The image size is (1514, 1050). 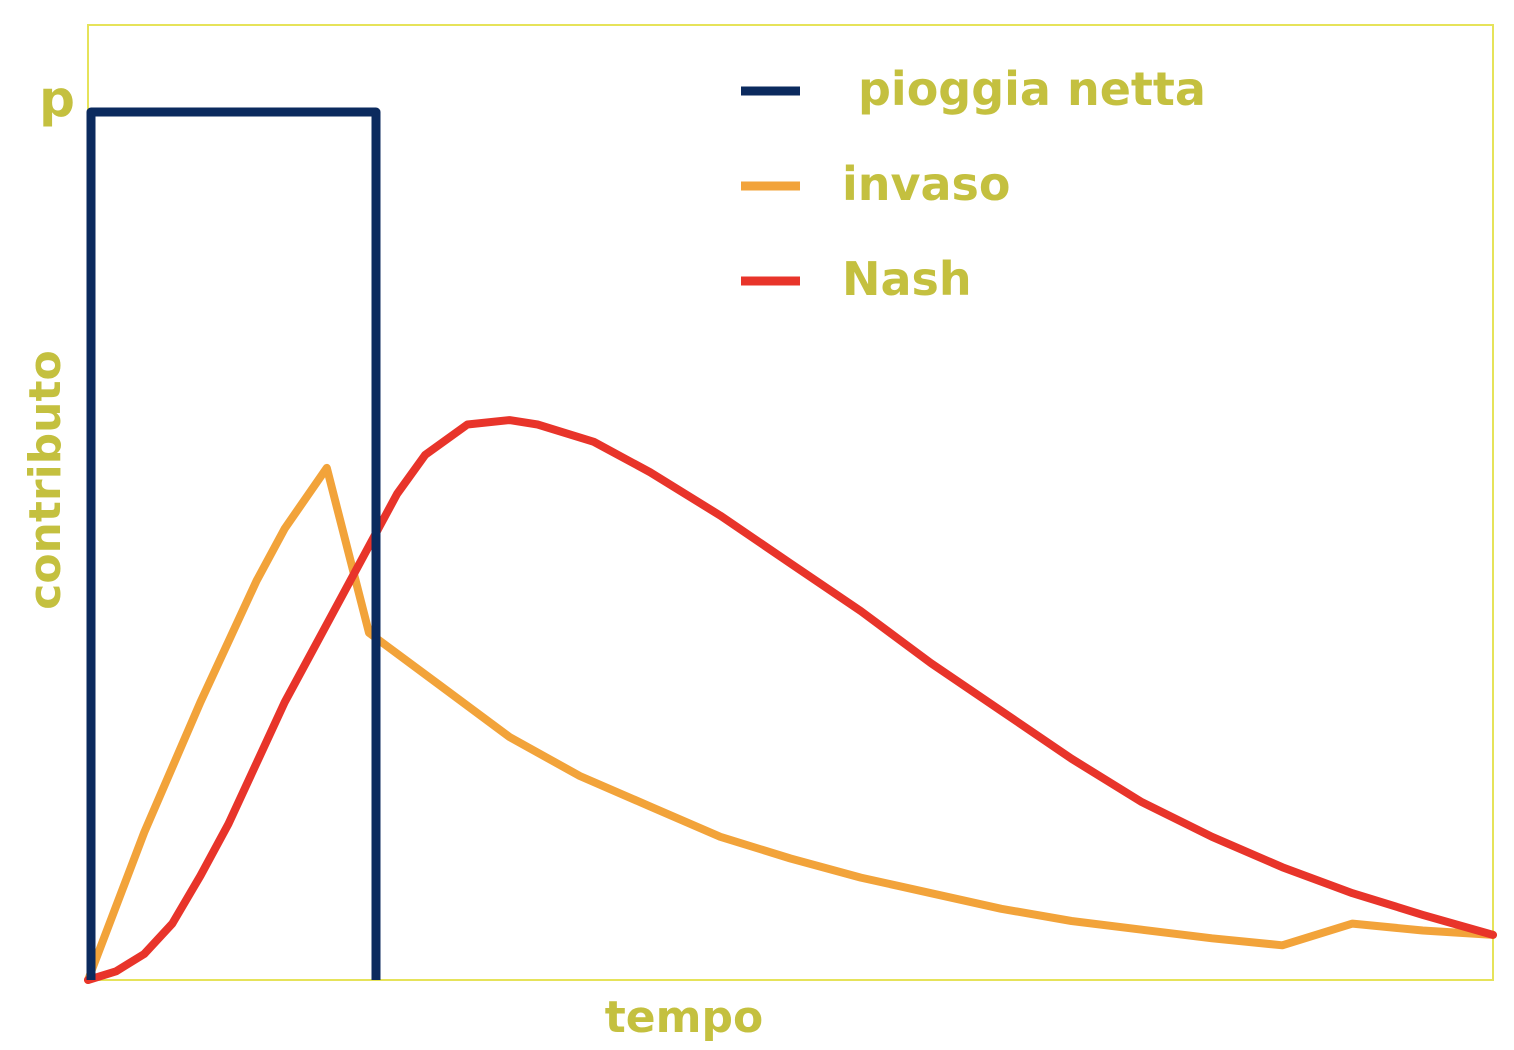 I want to click on legend-label-invaso: invaso, so click(x=926, y=184).